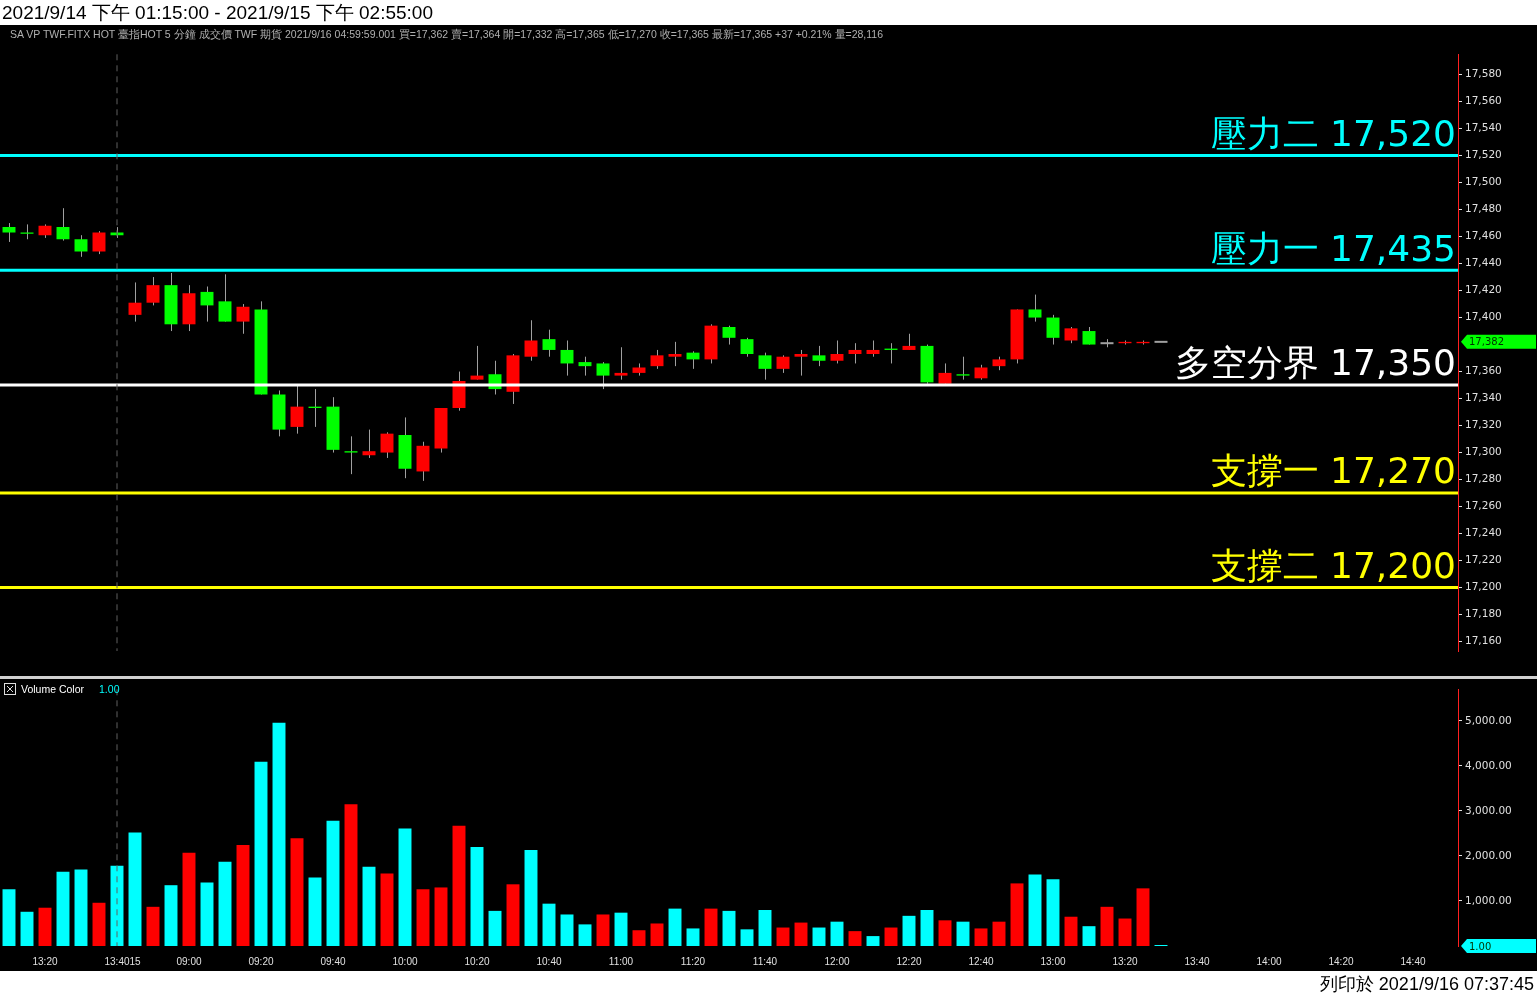 The image size is (1537, 995). Describe the element at coordinates (1483, 73) in the screenshot. I see `y-tick-label: 17,580` at that location.